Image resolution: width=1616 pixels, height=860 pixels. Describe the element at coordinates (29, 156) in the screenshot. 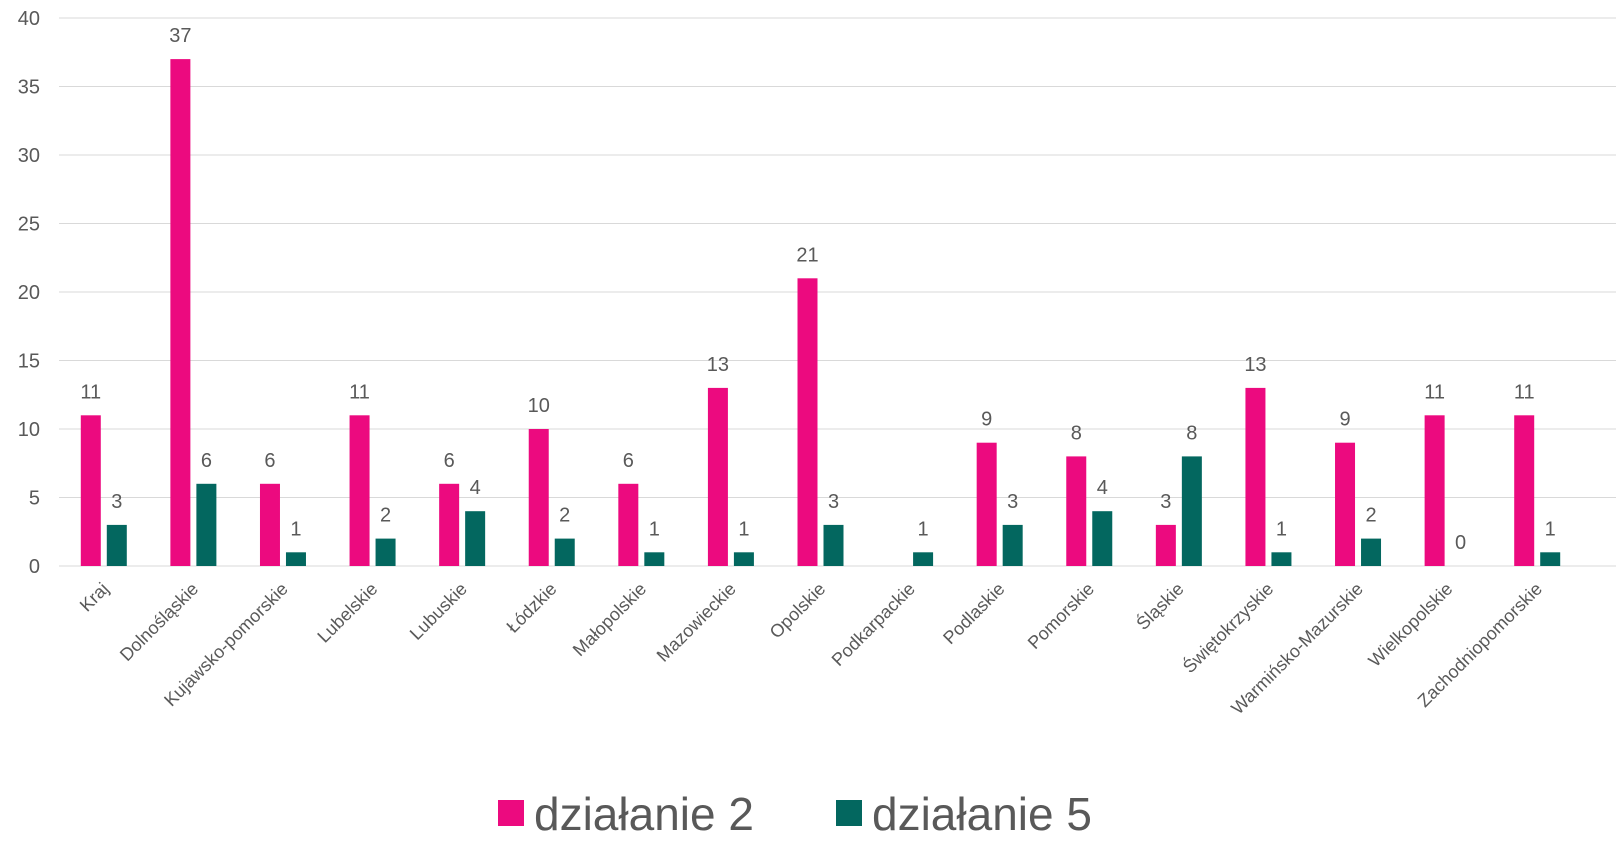

I see `y-tick-label: 30` at that location.